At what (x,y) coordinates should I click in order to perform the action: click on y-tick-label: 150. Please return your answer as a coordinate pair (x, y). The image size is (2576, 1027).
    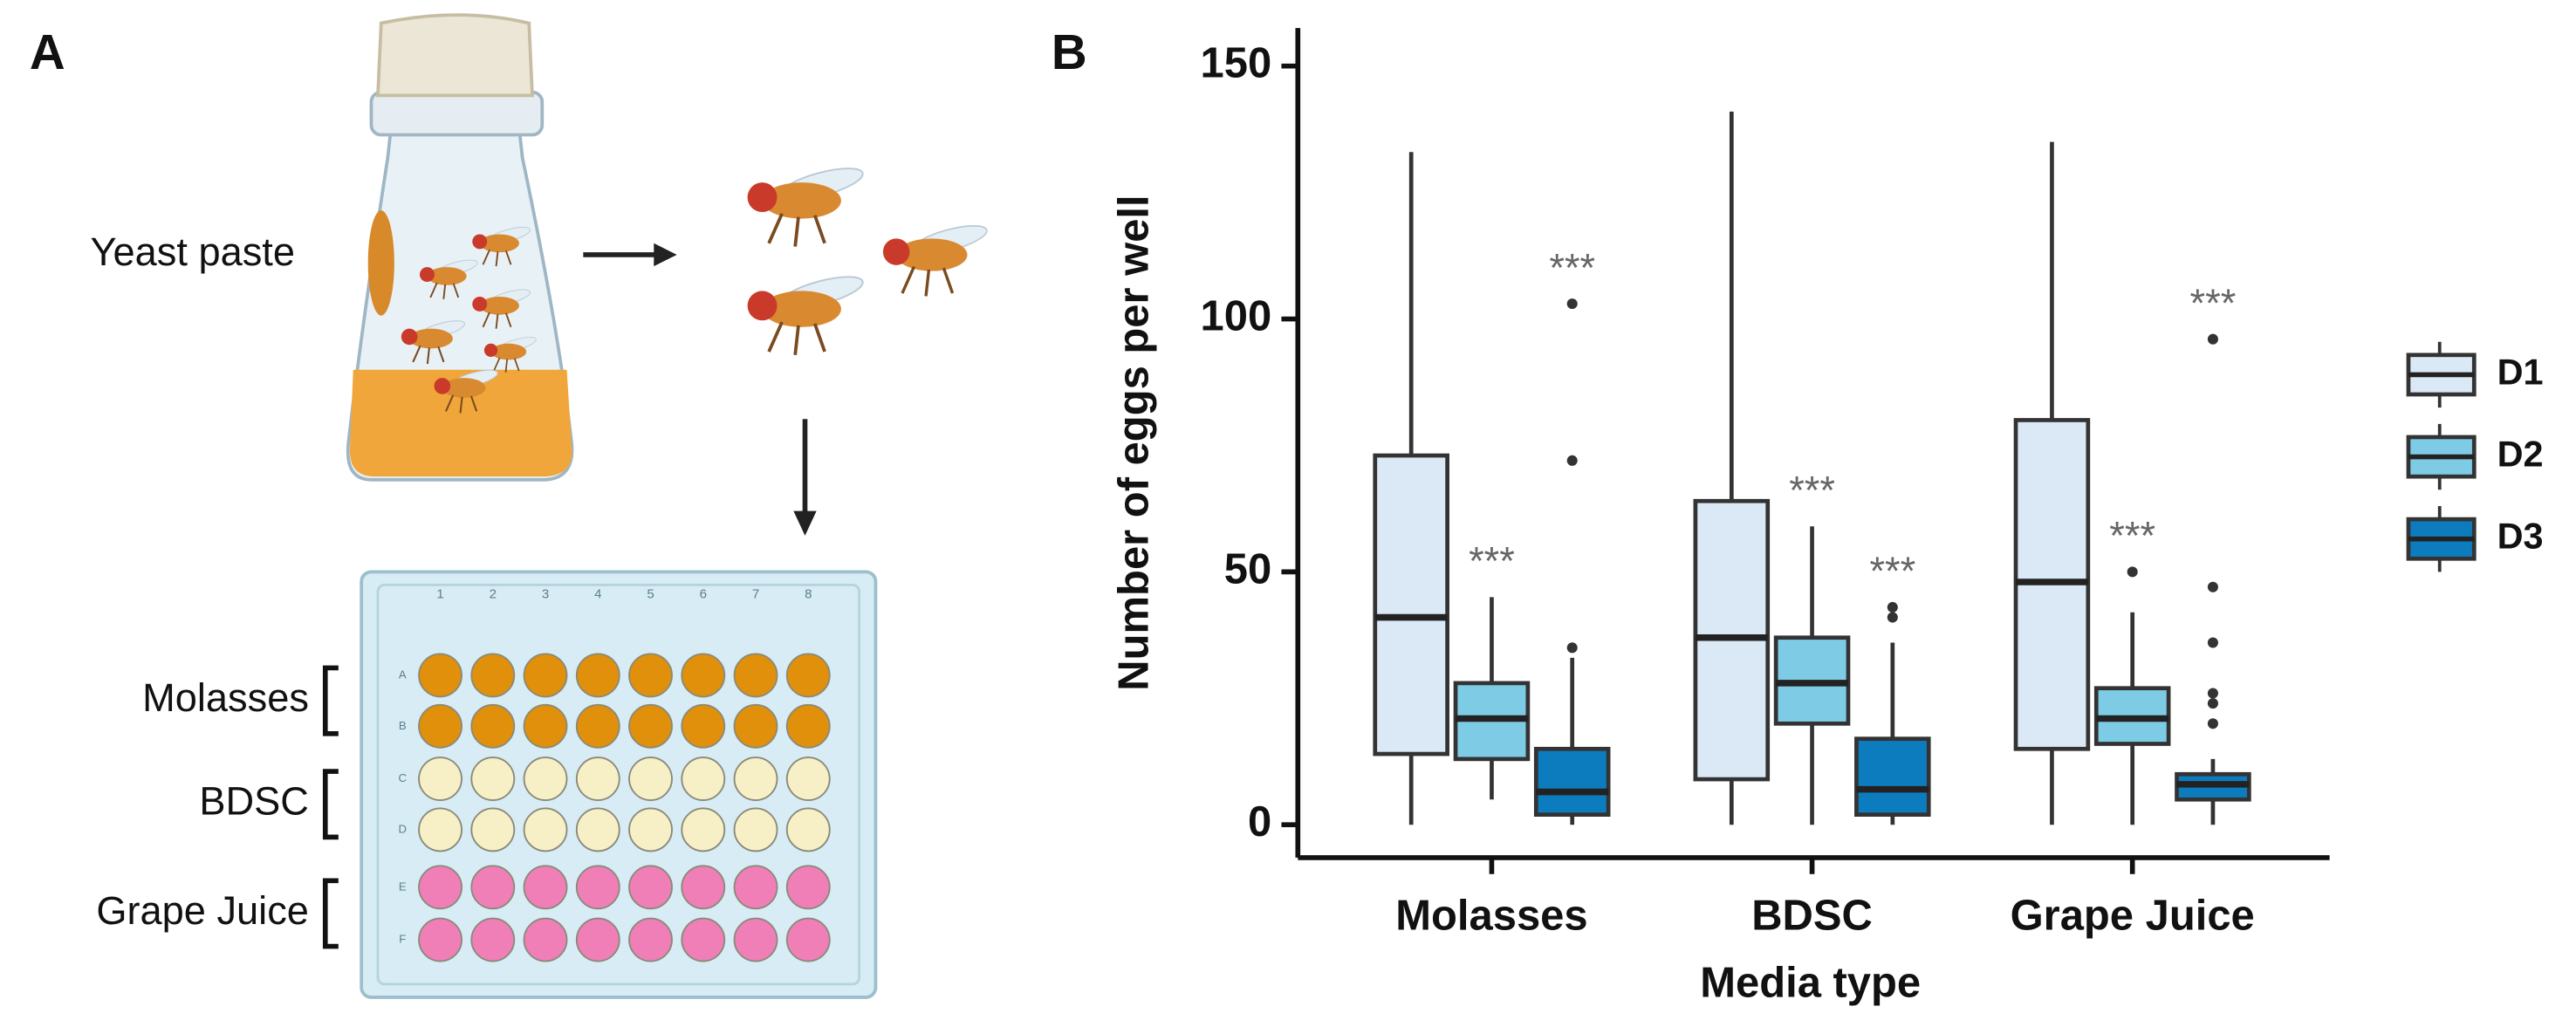
    Looking at the image, I should click on (1236, 63).